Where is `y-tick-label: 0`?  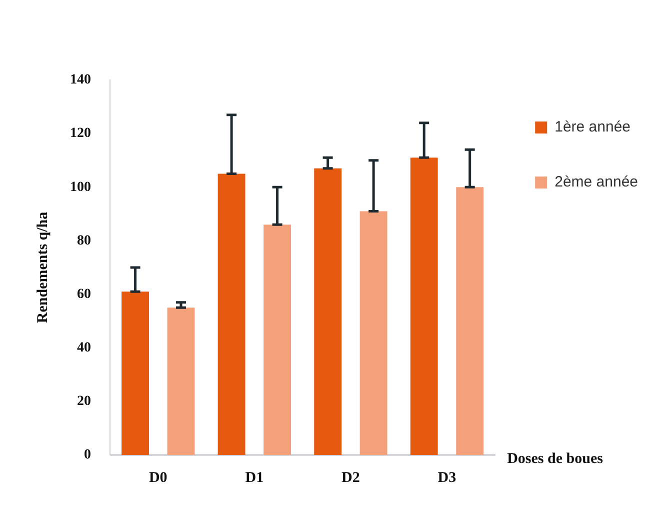 y-tick-label: 0 is located at coordinates (87, 455).